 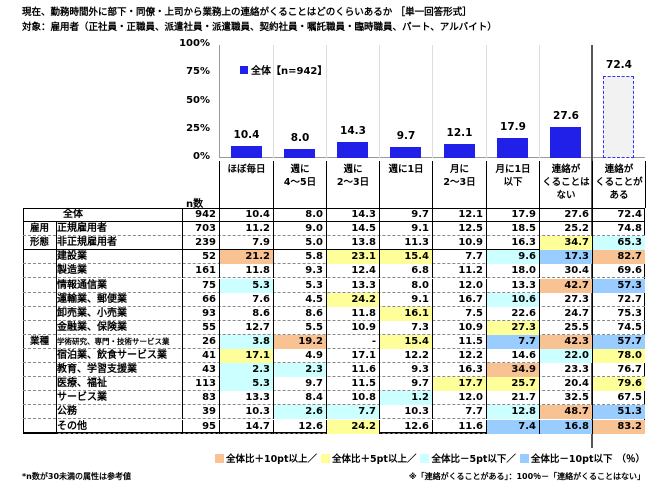 What do you see at coordinates (619, 182) in the screenshot?
I see `category-label-line: くることが` at bounding box center [619, 182].